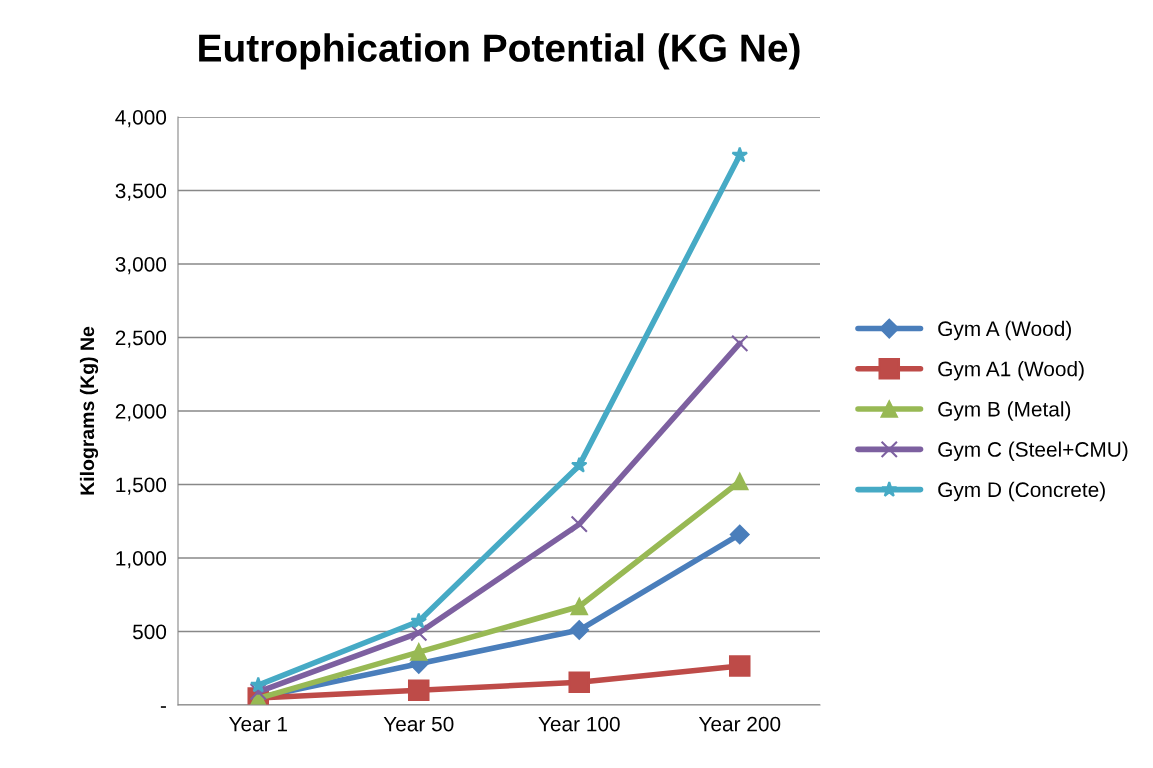 Image resolution: width=1153 pixels, height=768 pixels. I want to click on legend-label: Gym A (Wood), so click(1004, 330).